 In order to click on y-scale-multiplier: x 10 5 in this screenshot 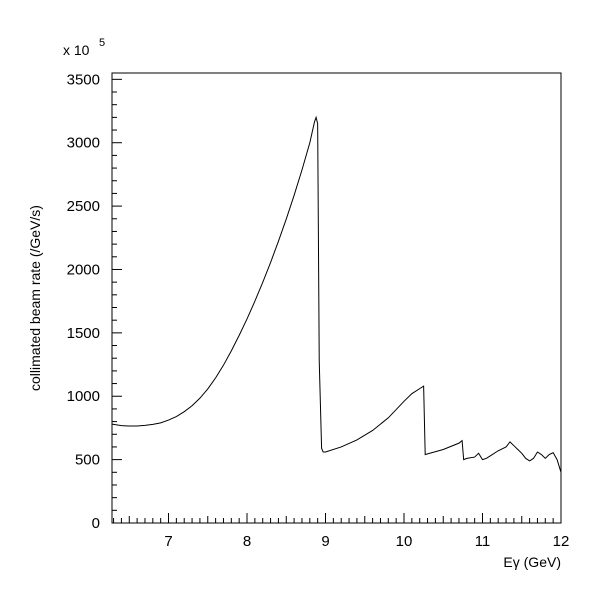, I will do `click(84, 47)`.